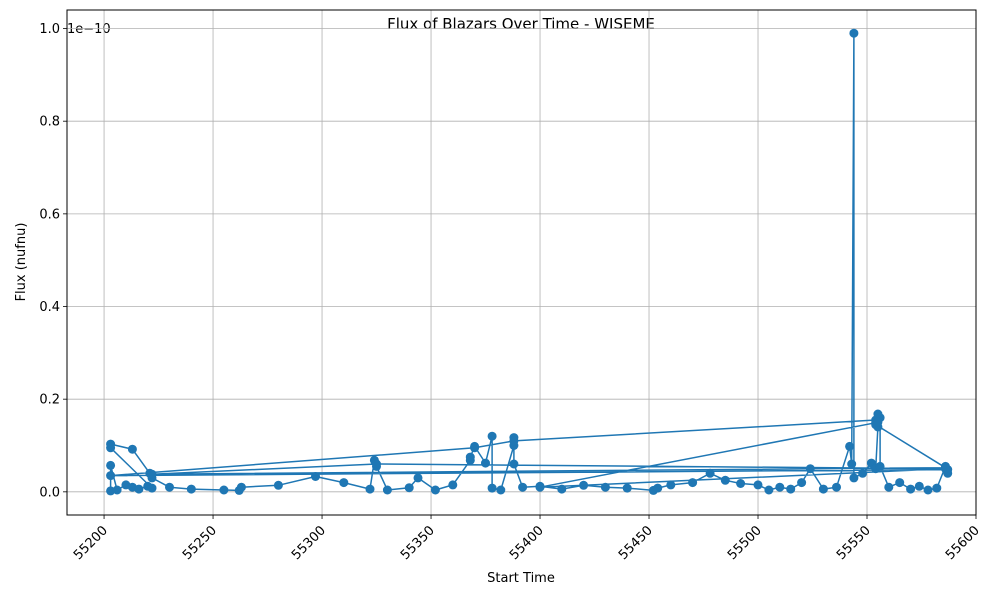 The image size is (1000, 600). Describe the element at coordinates (21, 262) in the screenshot. I see `y-axis-label: Flux (nufnu)` at that location.